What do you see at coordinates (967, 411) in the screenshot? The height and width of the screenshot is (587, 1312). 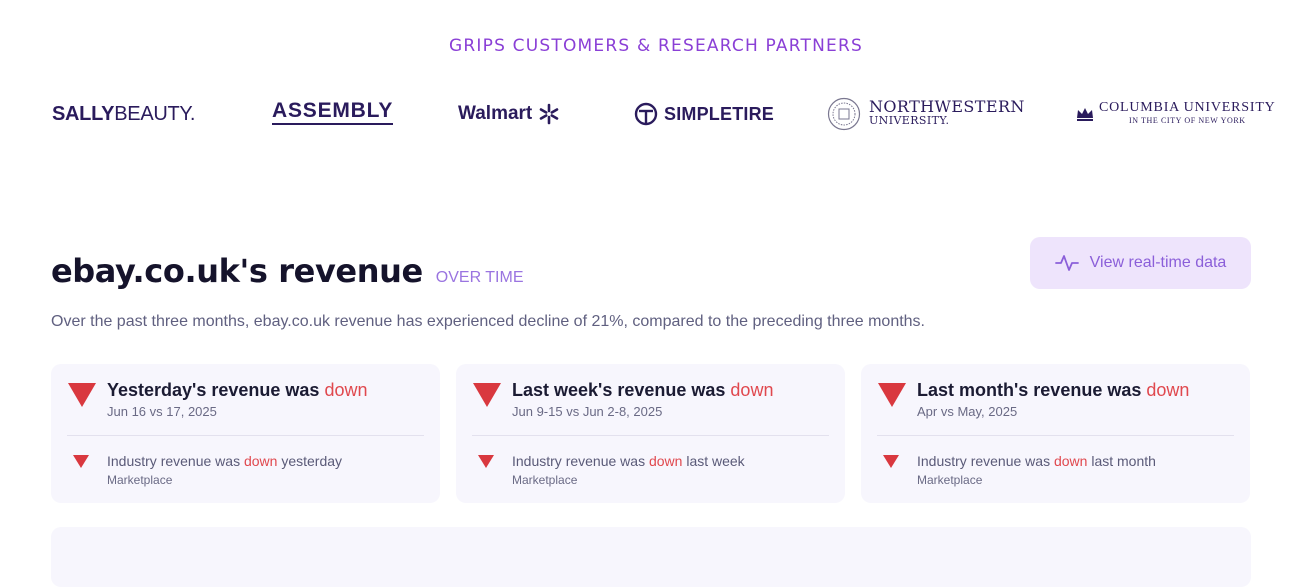 I see `card-period: Apr vs May, 2025` at bounding box center [967, 411].